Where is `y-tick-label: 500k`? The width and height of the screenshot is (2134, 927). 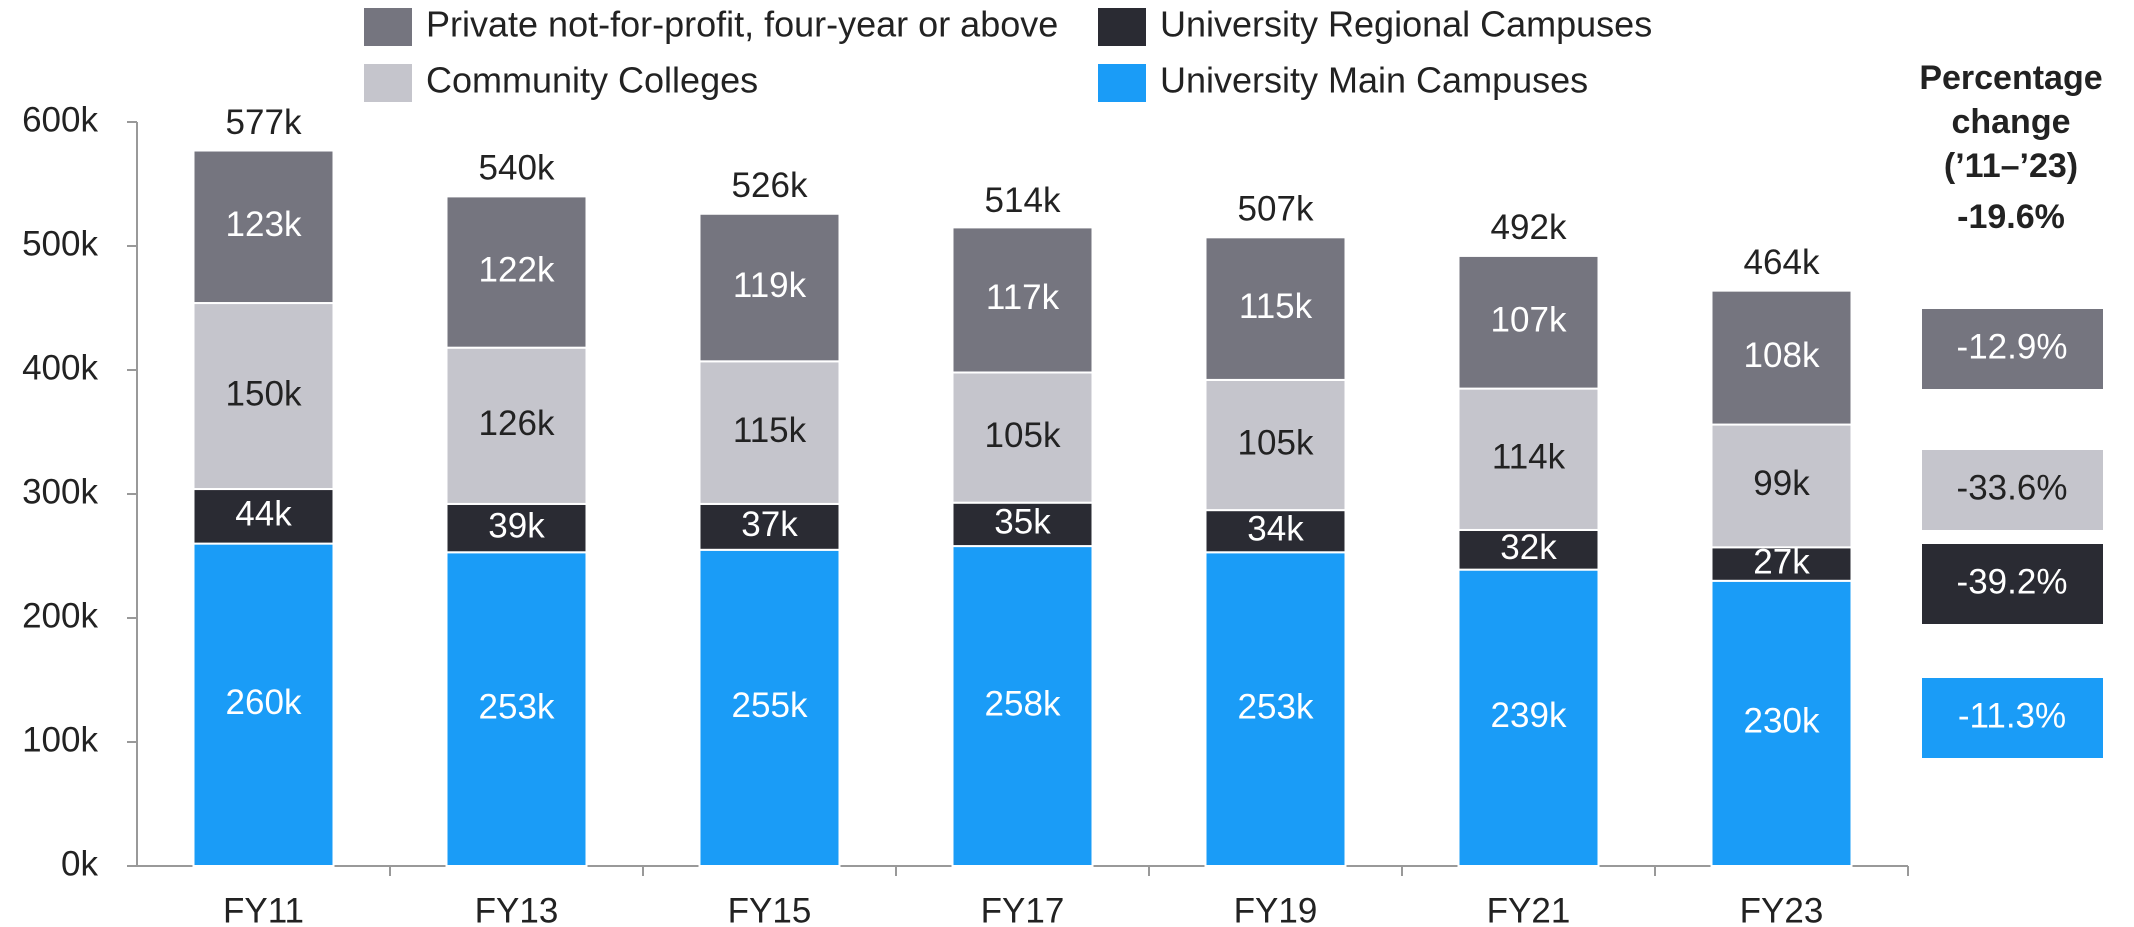
y-tick-label: 500k is located at coordinates (60, 243).